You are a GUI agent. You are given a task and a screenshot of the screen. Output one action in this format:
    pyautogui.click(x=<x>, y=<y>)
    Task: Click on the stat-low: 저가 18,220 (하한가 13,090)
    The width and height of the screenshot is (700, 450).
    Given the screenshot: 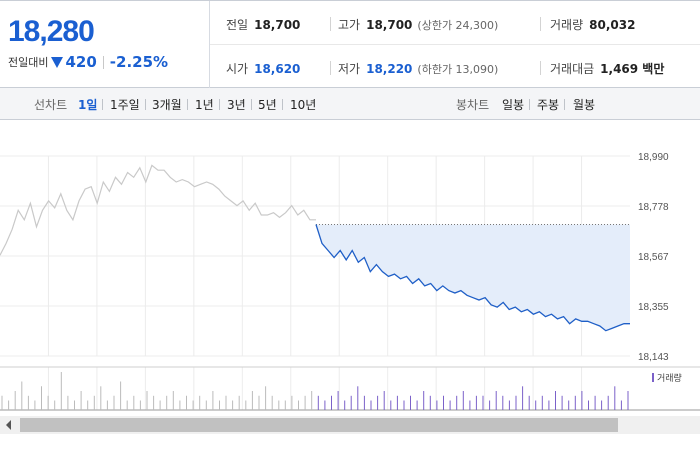 What is the action you would take?
    pyautogui.click(x=418, y=68)
    